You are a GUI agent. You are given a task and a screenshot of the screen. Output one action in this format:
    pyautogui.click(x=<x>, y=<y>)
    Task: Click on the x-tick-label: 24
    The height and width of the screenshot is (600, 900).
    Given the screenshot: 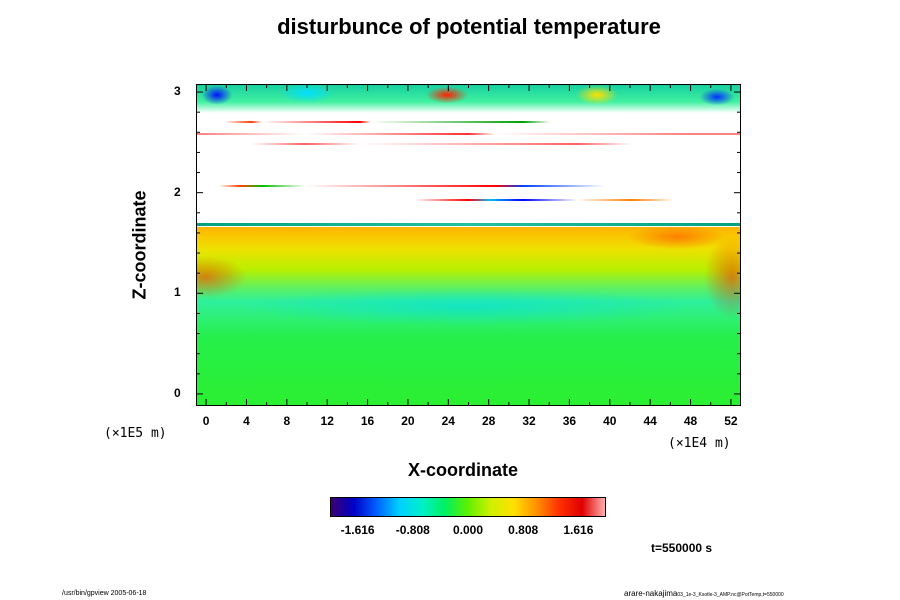 What is the action you would take?
    pyautogui.click(x=448, y=421)
    